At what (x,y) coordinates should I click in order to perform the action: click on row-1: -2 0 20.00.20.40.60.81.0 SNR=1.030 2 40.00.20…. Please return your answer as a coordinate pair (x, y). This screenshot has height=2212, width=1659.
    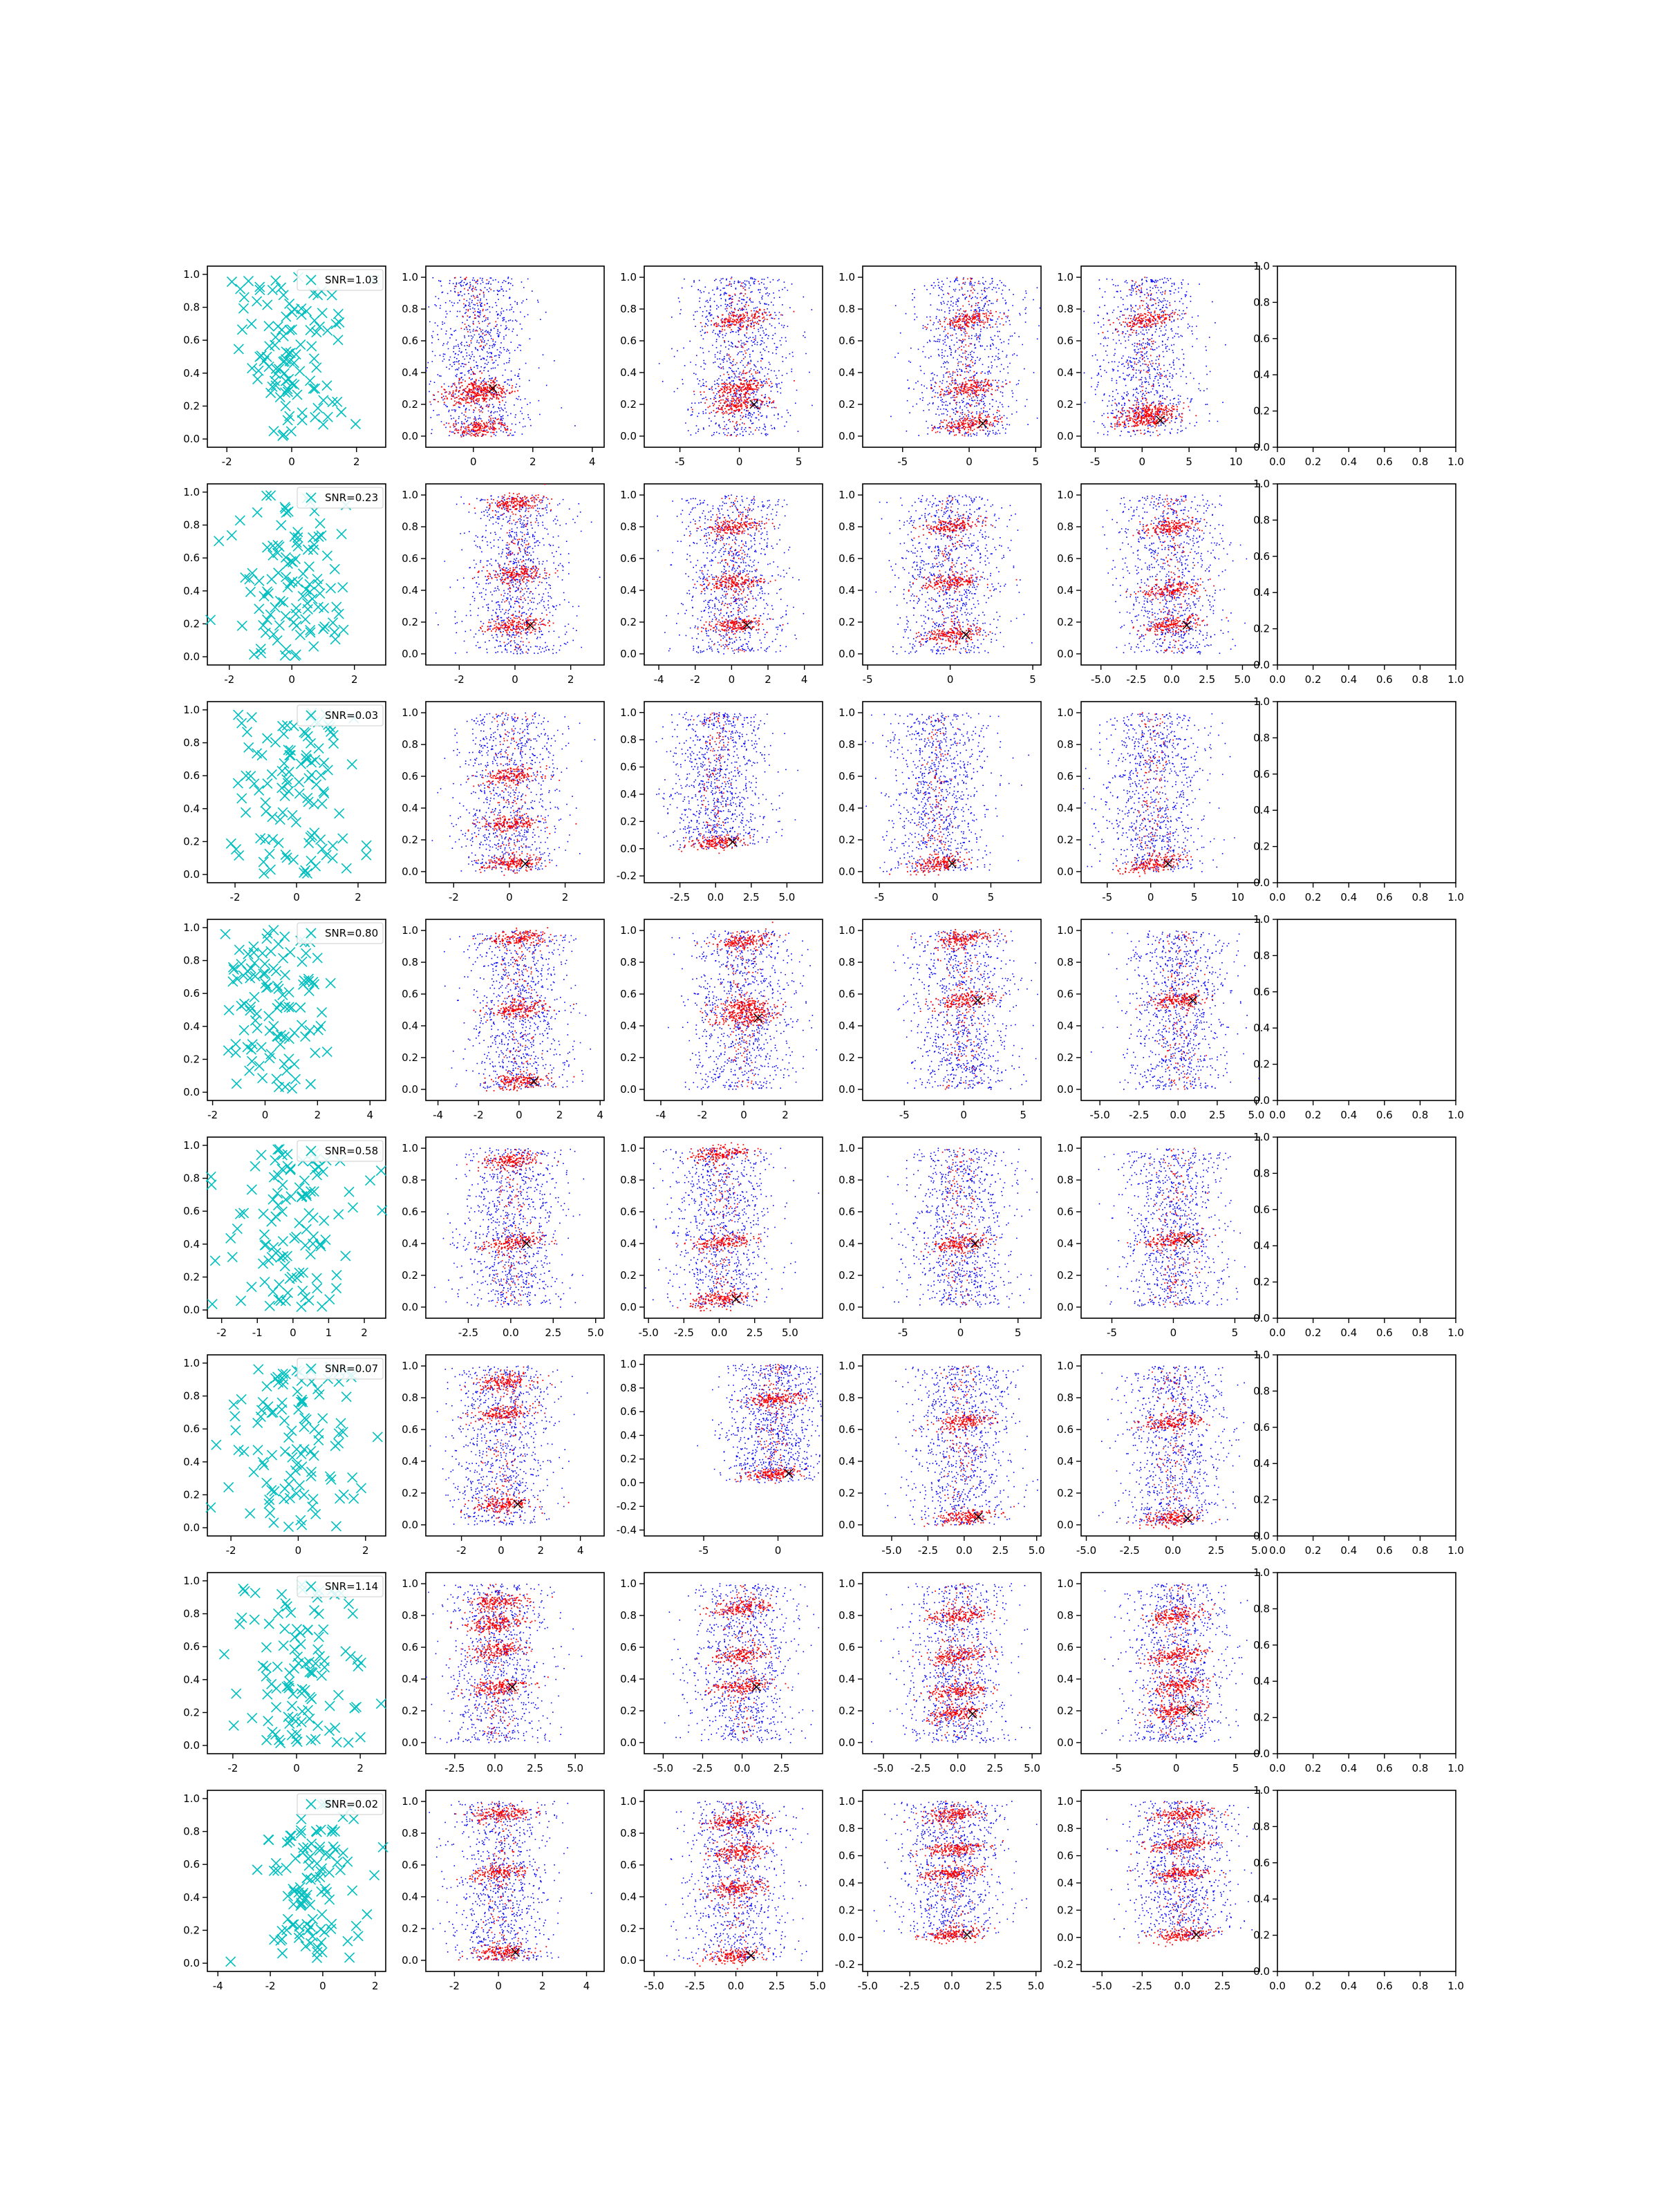
    Looking at the image, I should click on (824, 364).